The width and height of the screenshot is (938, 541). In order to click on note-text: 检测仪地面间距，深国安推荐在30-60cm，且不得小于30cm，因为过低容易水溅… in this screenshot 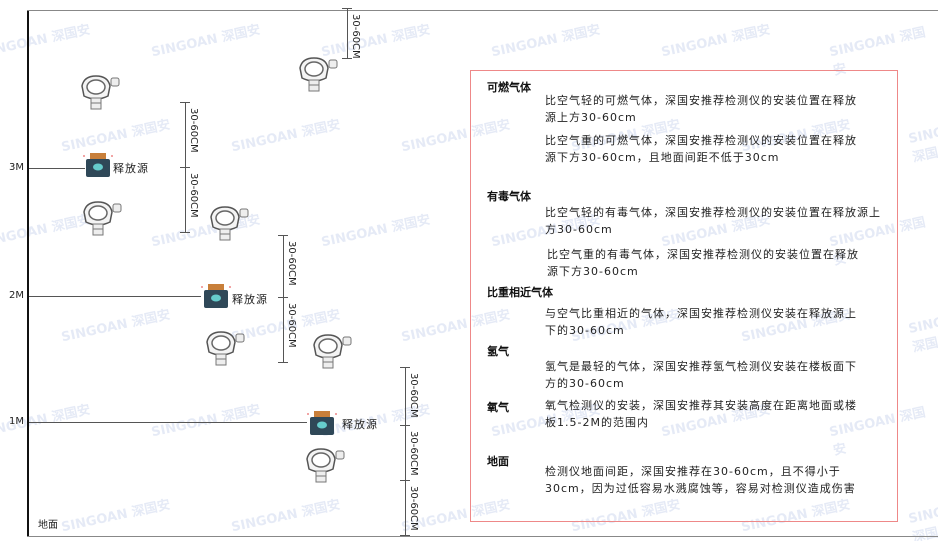, I will do `click(700, 480)`.